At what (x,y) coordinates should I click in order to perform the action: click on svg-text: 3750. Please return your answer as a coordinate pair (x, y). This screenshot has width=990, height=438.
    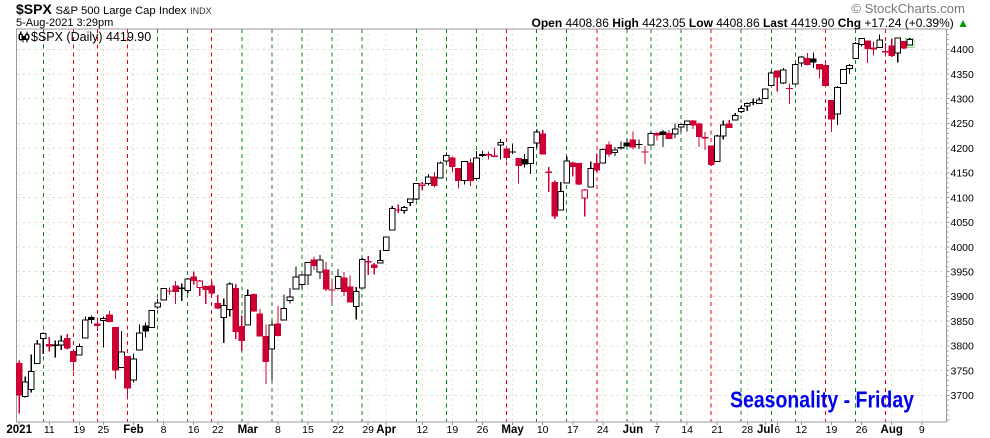
    Looking at the image, I should click on (963, 371).